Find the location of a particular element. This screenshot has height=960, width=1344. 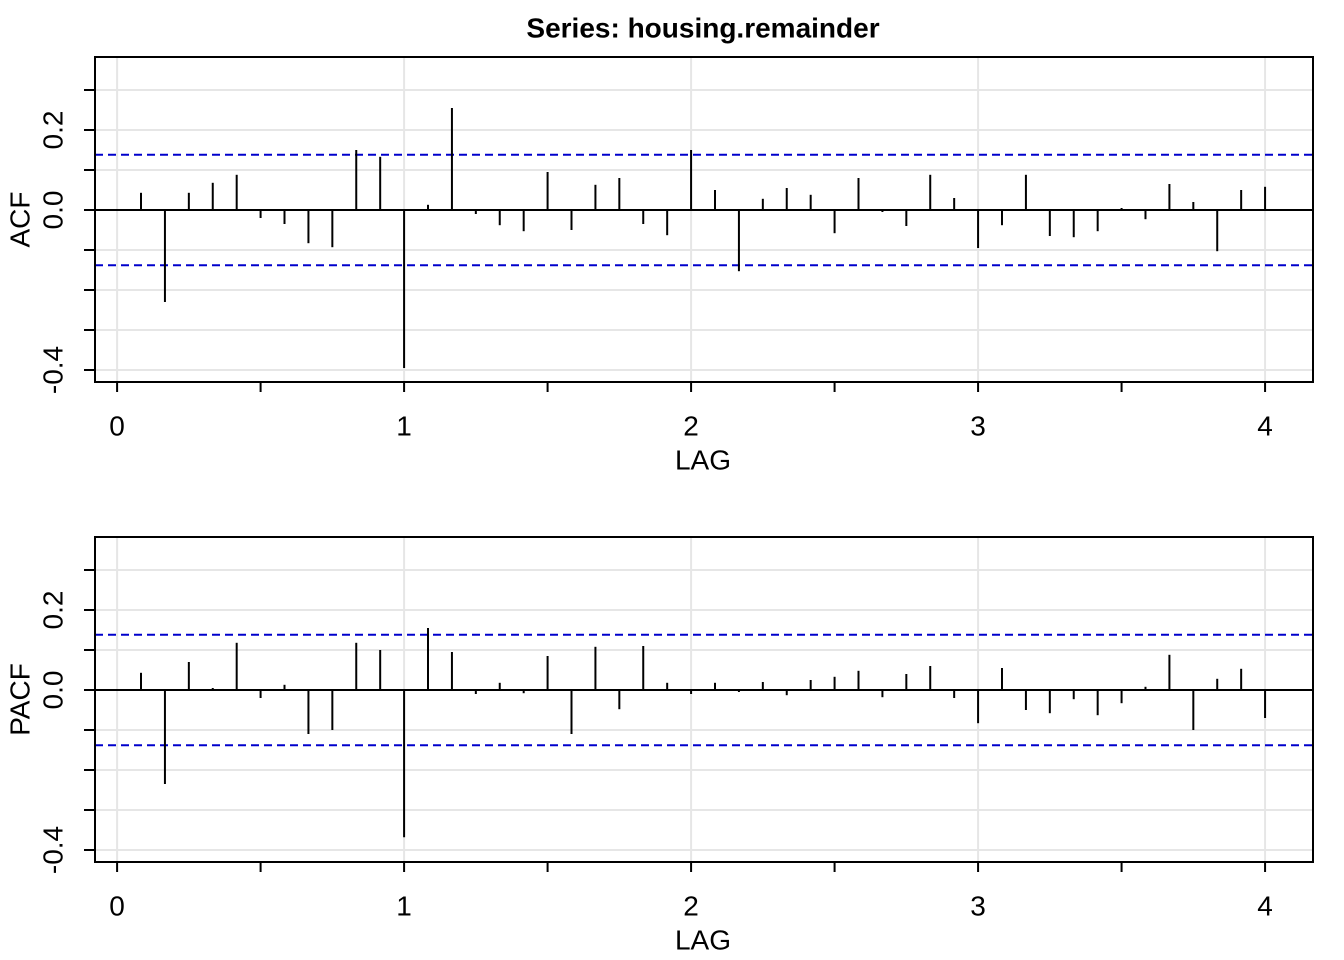

y-axis-label: ACF is located at coordinates (19, 220).